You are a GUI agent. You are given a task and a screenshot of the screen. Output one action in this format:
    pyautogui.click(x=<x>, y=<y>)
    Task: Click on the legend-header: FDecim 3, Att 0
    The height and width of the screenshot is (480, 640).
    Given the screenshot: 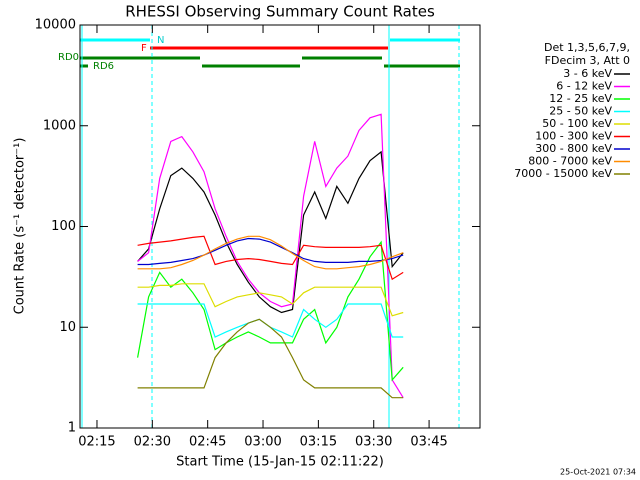 What is the action you would take?
    pyautogui.click(x=587, y=60)
    